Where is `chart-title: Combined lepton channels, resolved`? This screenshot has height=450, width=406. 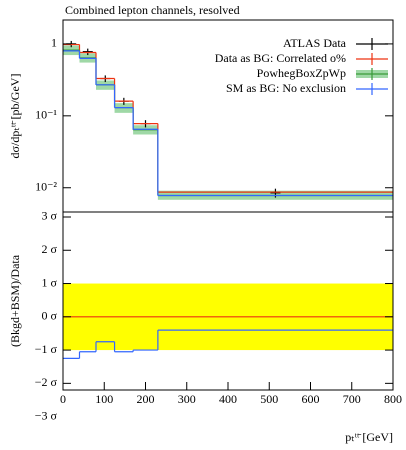
chart-title: Combined lepton channels, resolved is located at coordinates (152, 10).